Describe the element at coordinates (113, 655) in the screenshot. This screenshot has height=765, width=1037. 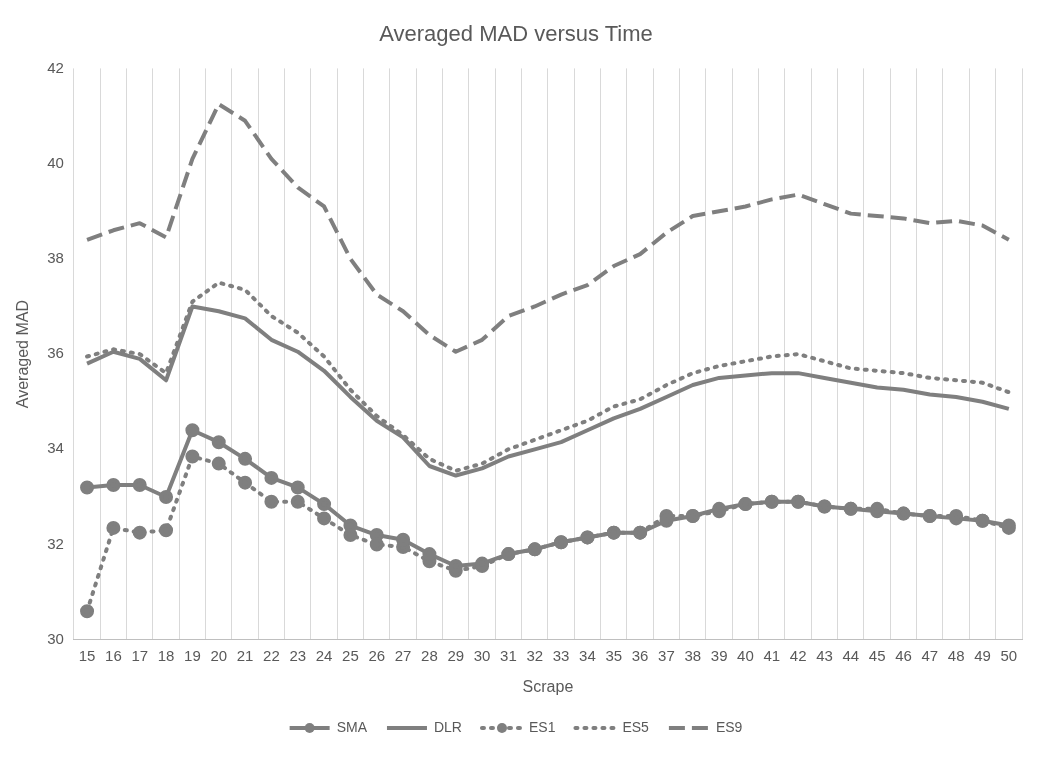
I see `x-tick-label: 16` at that location.